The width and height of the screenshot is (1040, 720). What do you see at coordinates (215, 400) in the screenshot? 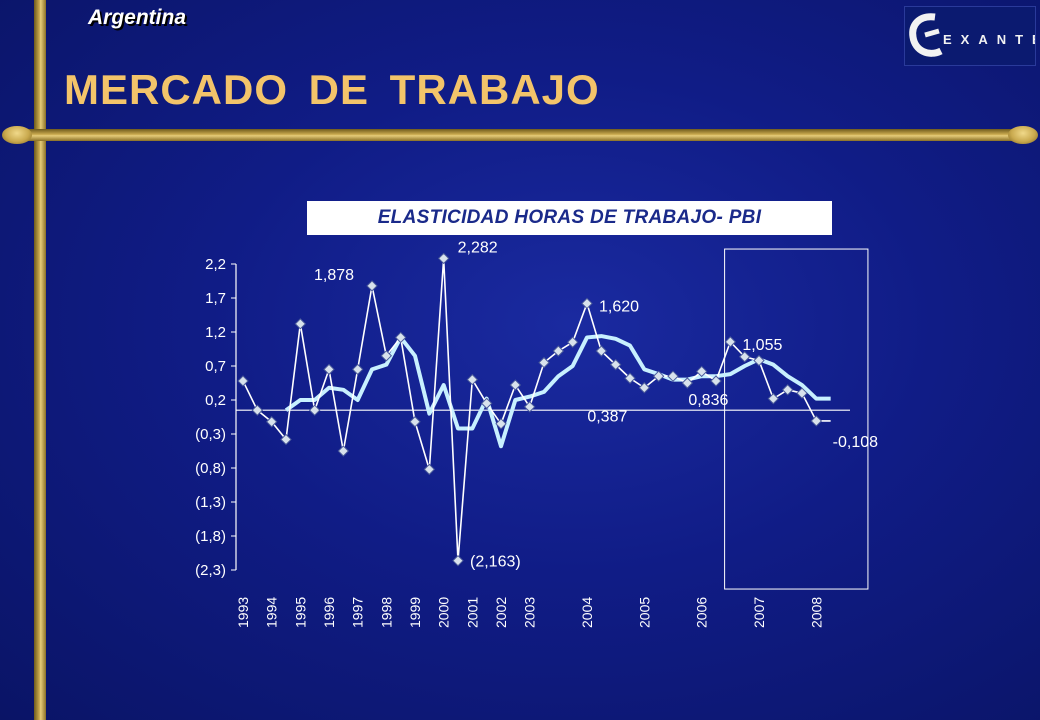
I see `y-tick-label: 0,2` at bounding box center [215, 400].